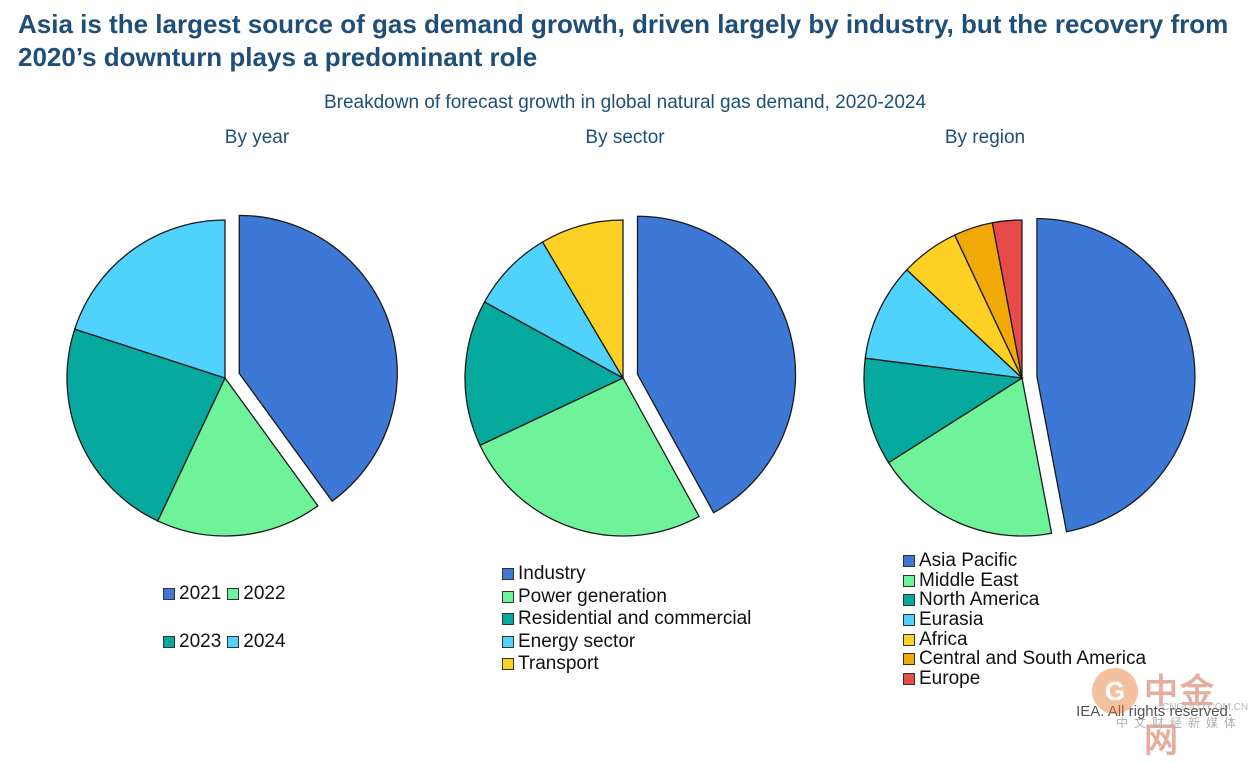 This screenshot has height=762, width=1250. I want to click on chart-title-by-region: By region, so click(985, 137).